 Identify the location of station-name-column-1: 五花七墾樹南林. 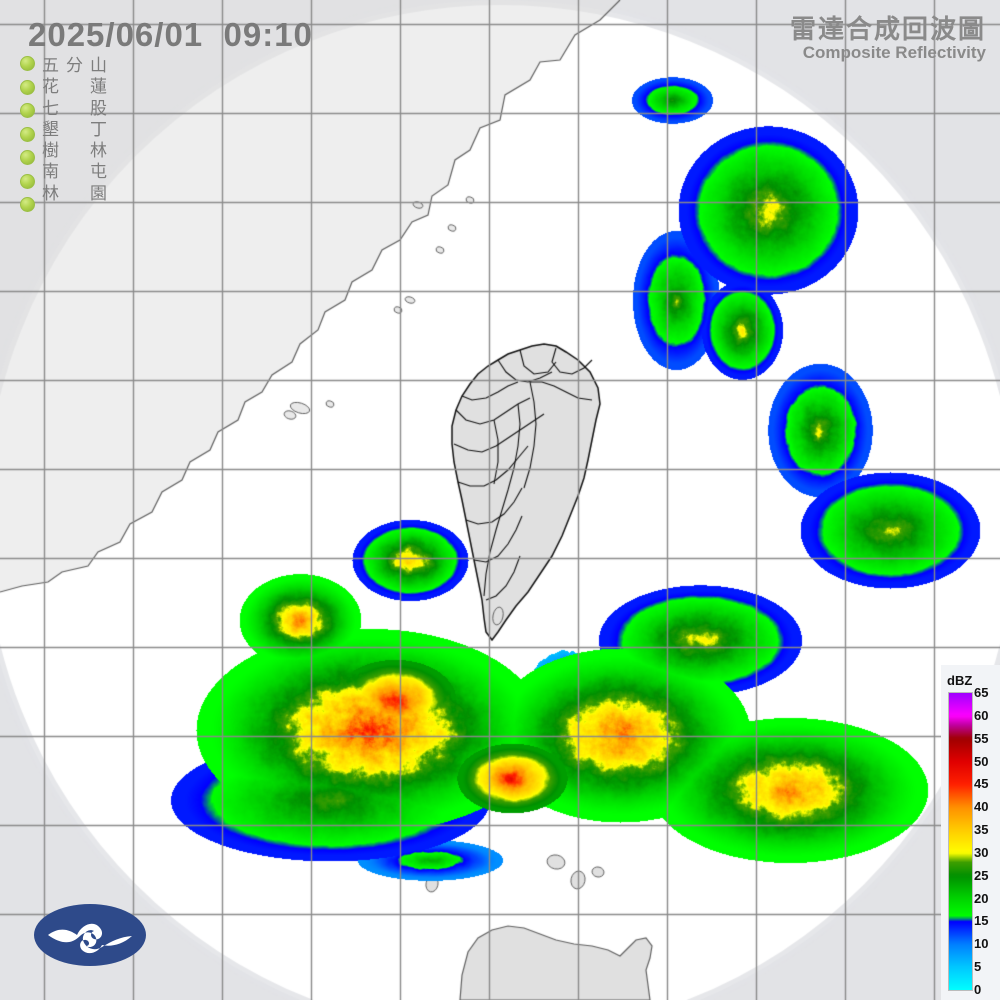
(50, 138).